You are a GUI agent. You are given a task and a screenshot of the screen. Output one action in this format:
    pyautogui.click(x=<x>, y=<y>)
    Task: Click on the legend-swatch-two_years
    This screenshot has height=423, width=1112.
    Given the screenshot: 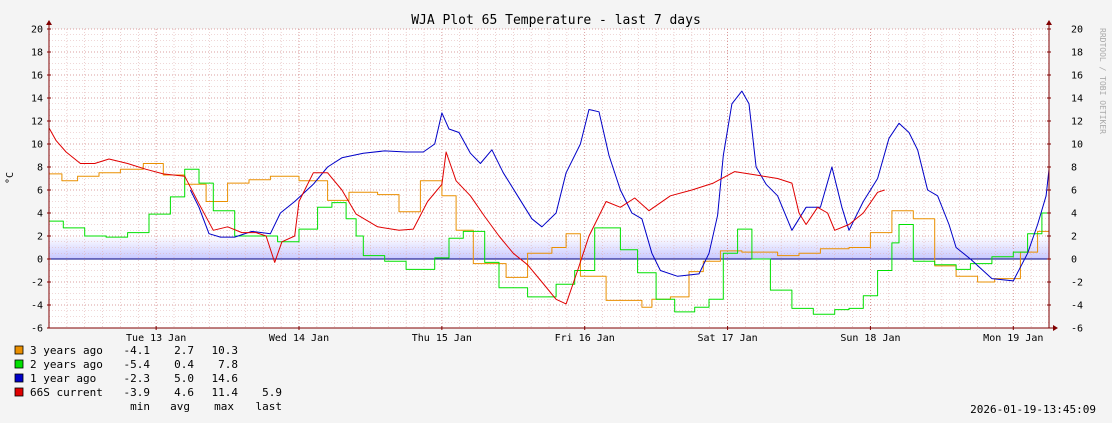 What is the action you would take?
    pyautogui.click(x=19, y=364)
    